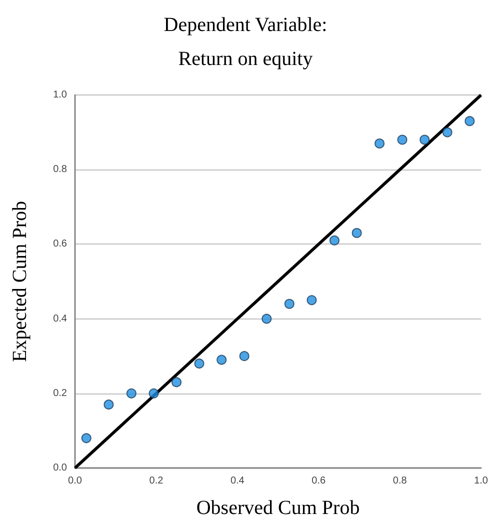 This screenshot has width=491, height=530. What do you see at coordinates (246, 25) in the screenshot?
I see `chart-title: Dependent Variable:` at bounding box center [246, 25].